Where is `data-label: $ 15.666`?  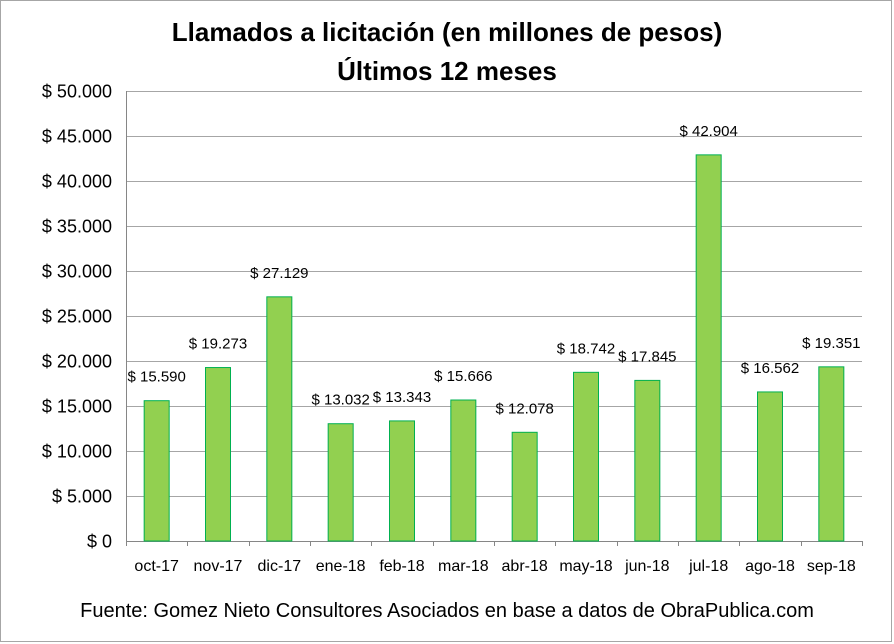 data-label: $ 15.666 is located at coordinates (463, 376).